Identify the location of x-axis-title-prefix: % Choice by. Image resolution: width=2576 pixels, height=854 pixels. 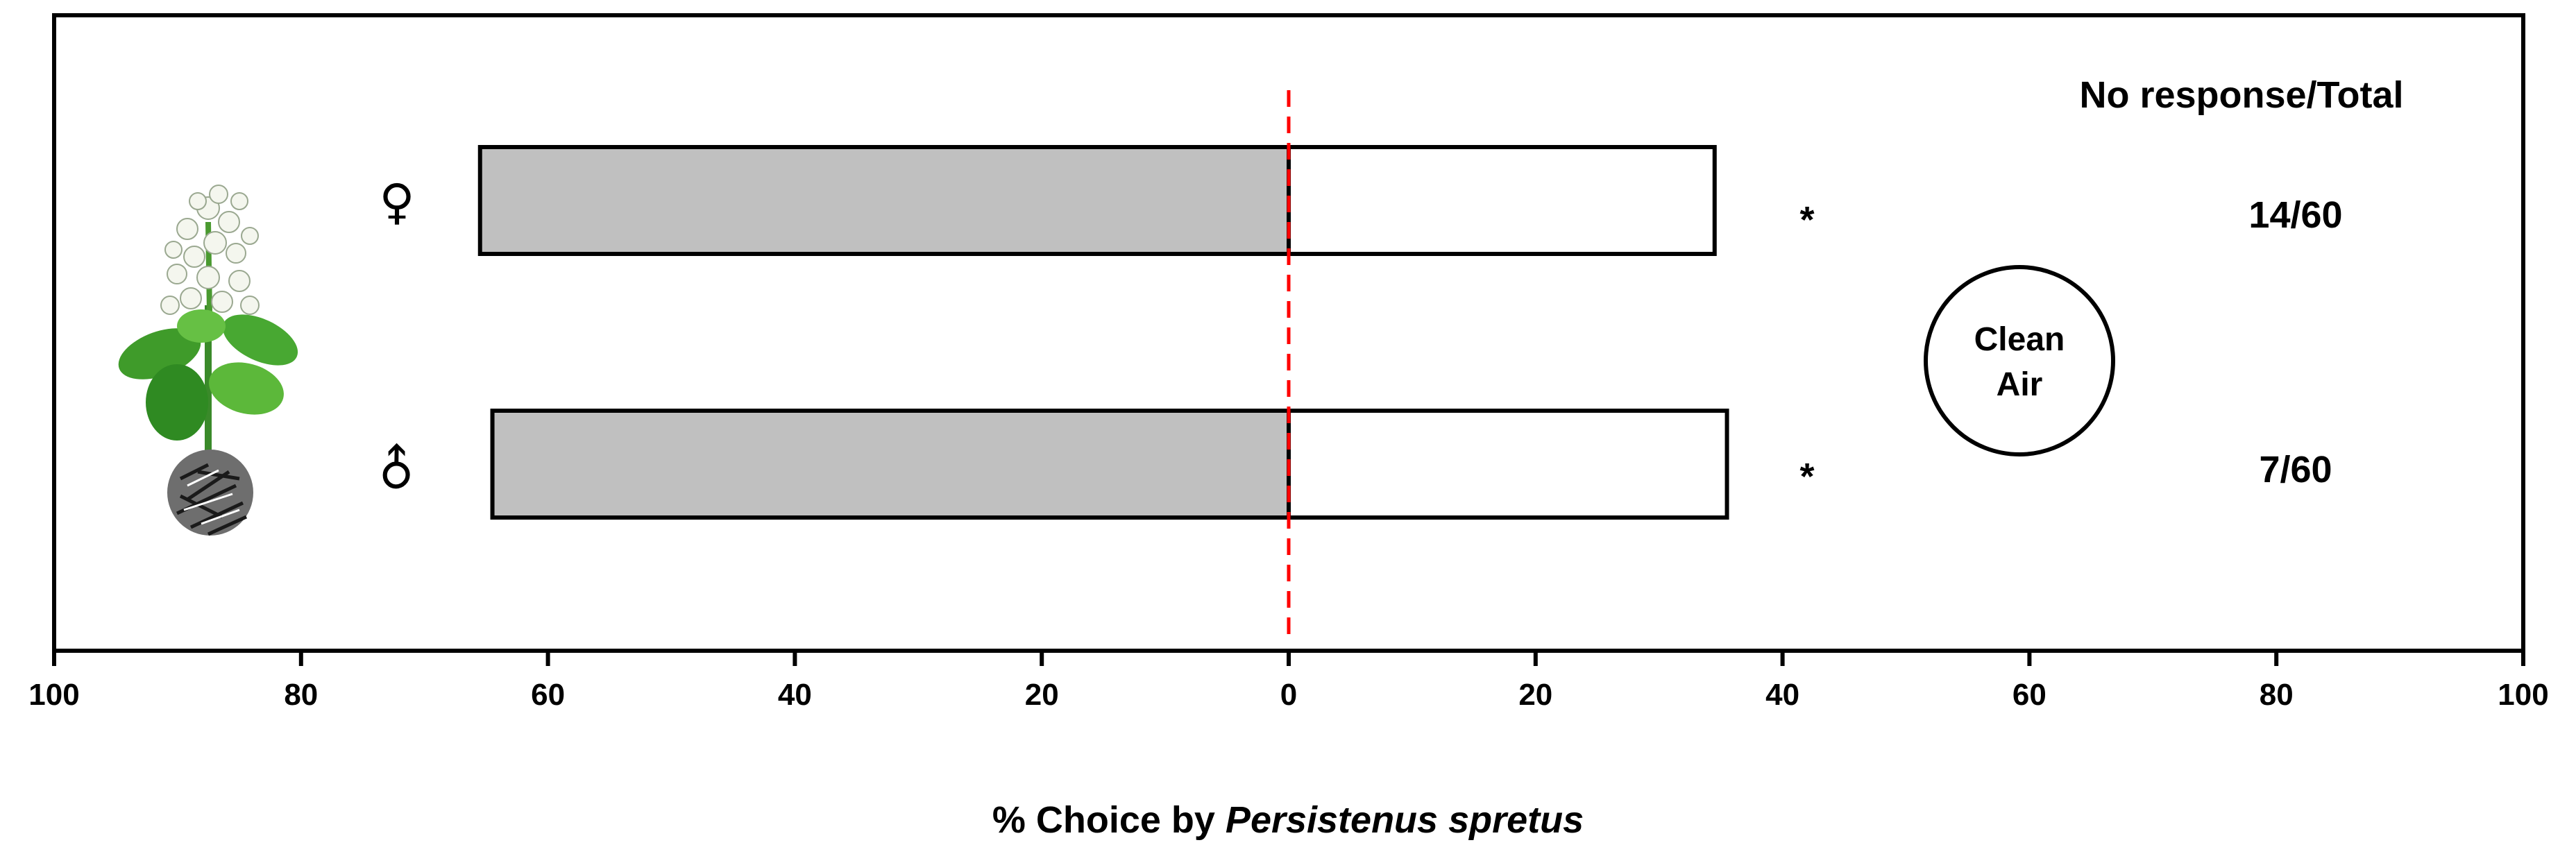
(1109, 820).